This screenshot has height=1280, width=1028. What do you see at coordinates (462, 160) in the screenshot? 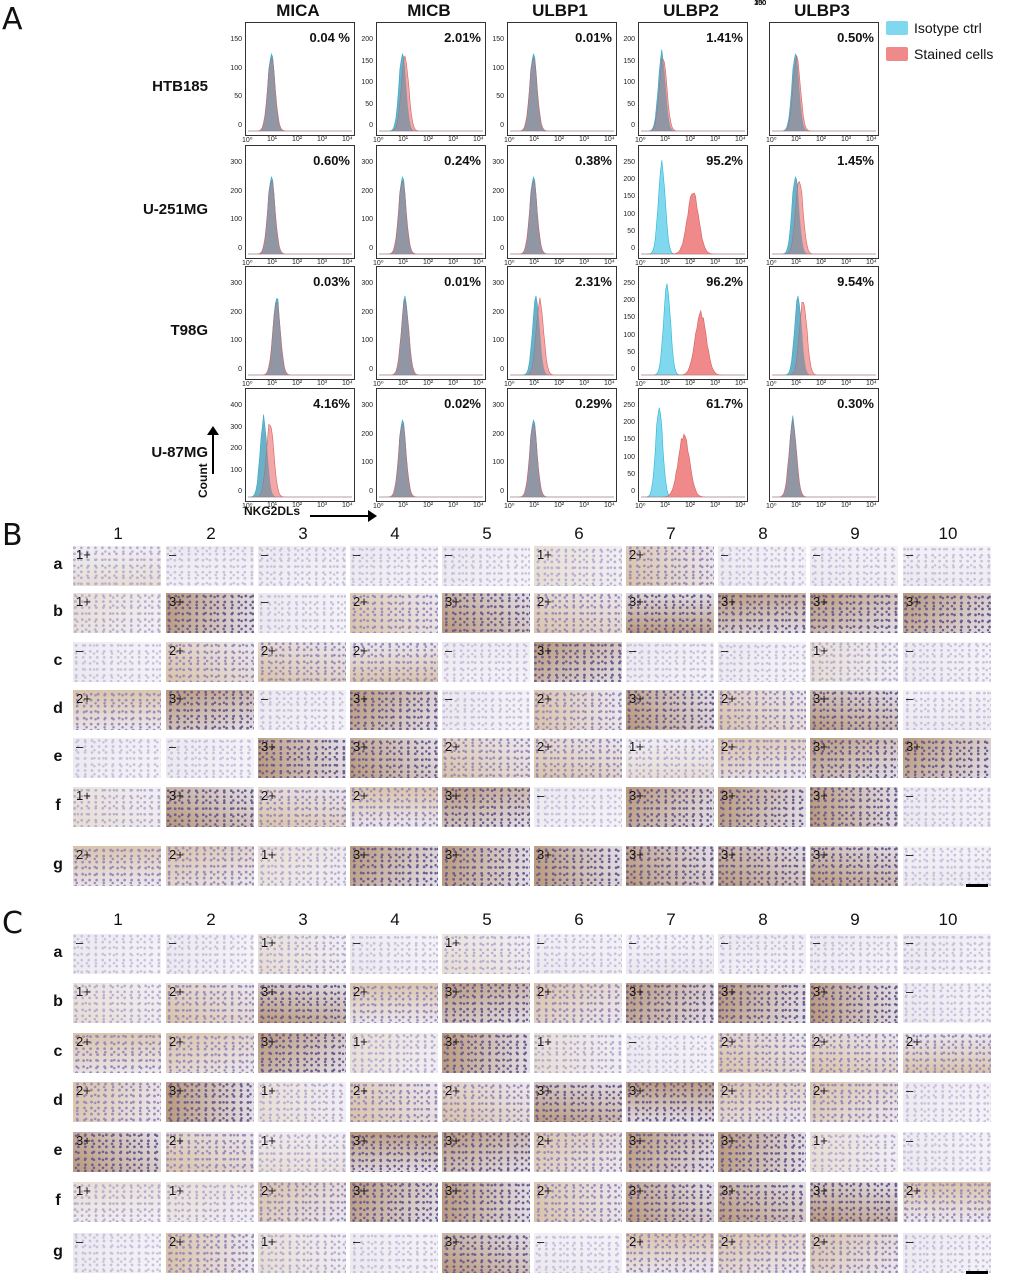
I see `positive-percentage: 0.24%` at bounding box center [462, 160].